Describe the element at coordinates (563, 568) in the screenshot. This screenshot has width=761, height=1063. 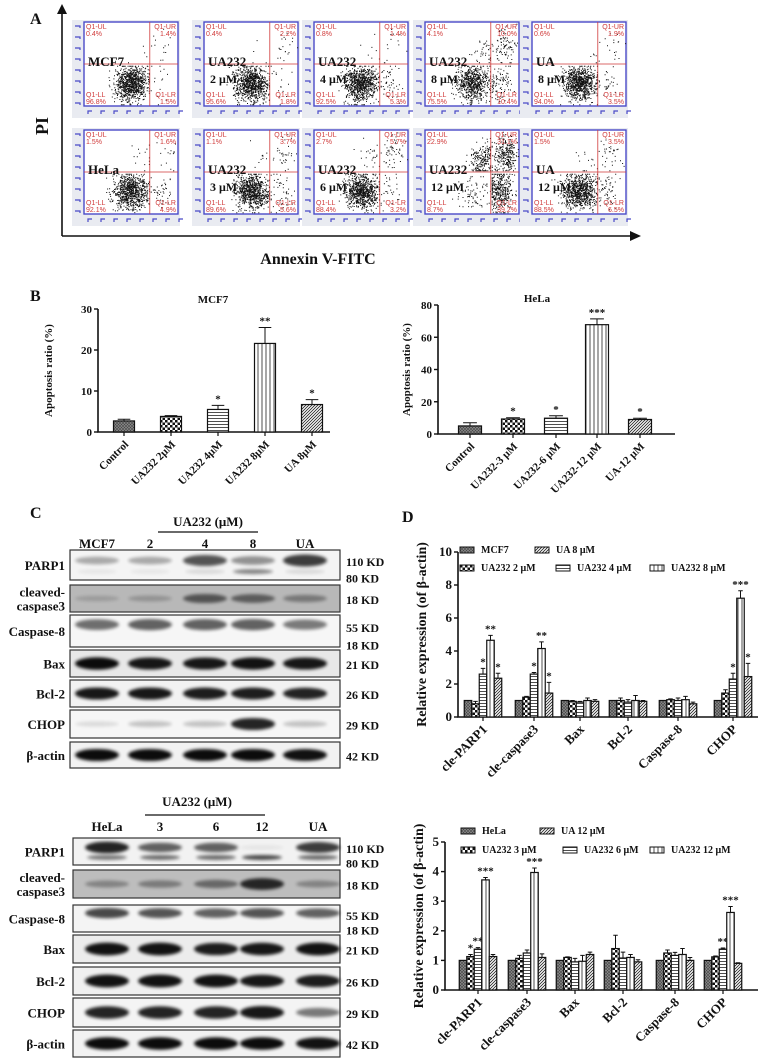
I see `legend-swatch` at that location.